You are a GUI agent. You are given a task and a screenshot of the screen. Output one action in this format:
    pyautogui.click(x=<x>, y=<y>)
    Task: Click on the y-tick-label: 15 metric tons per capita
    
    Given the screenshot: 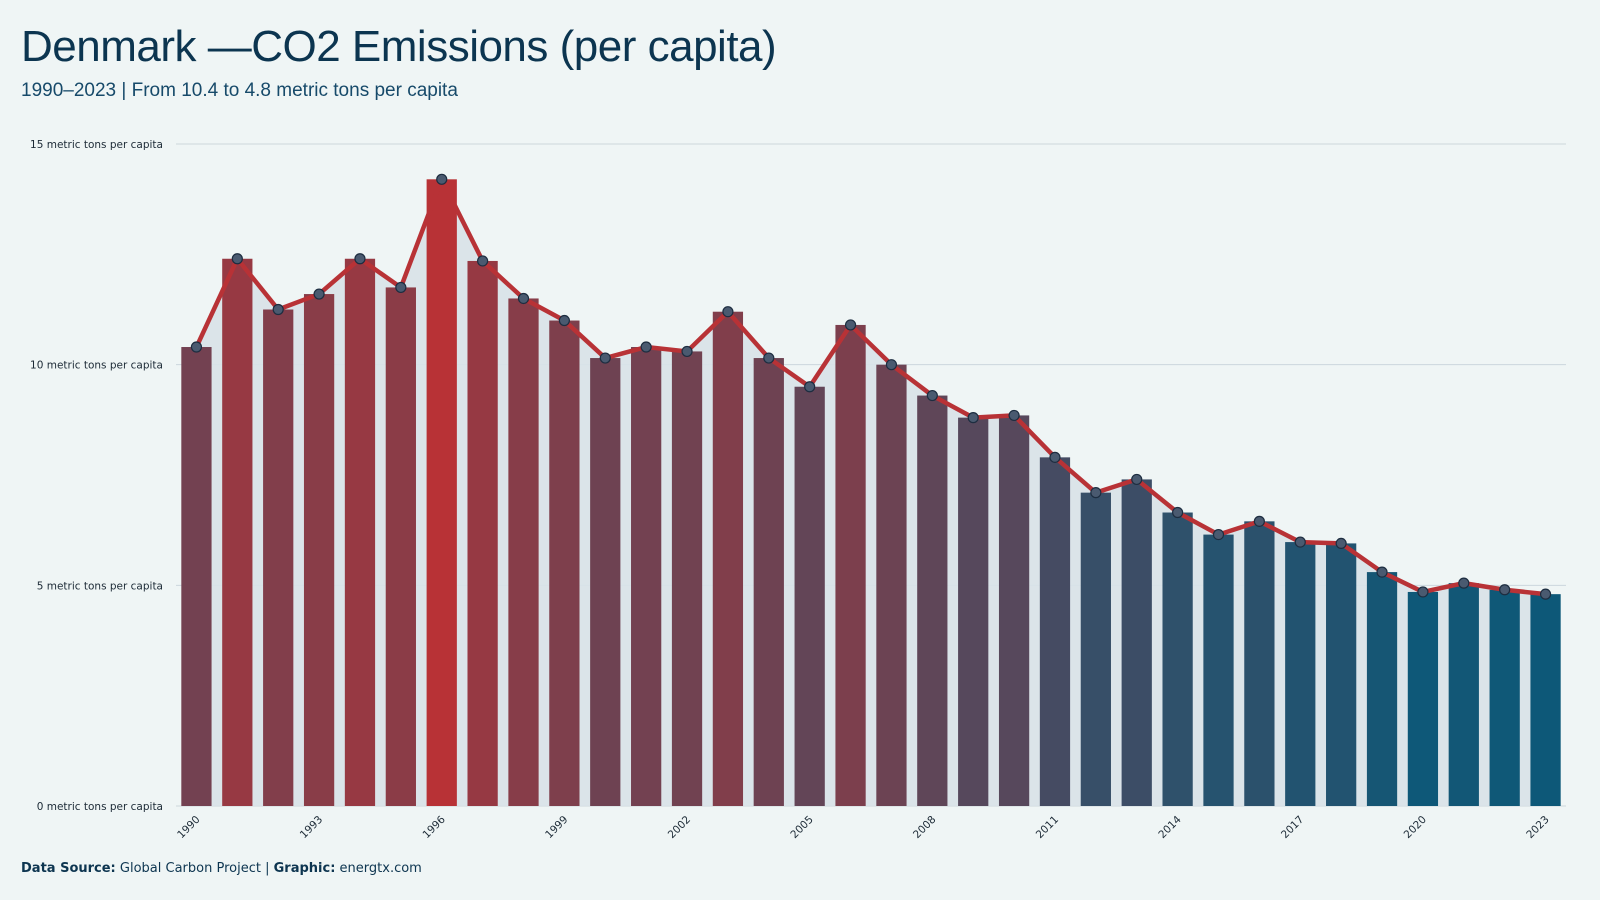 What is the action you would take?
    pyautogui.click(x=96, y=145)
    